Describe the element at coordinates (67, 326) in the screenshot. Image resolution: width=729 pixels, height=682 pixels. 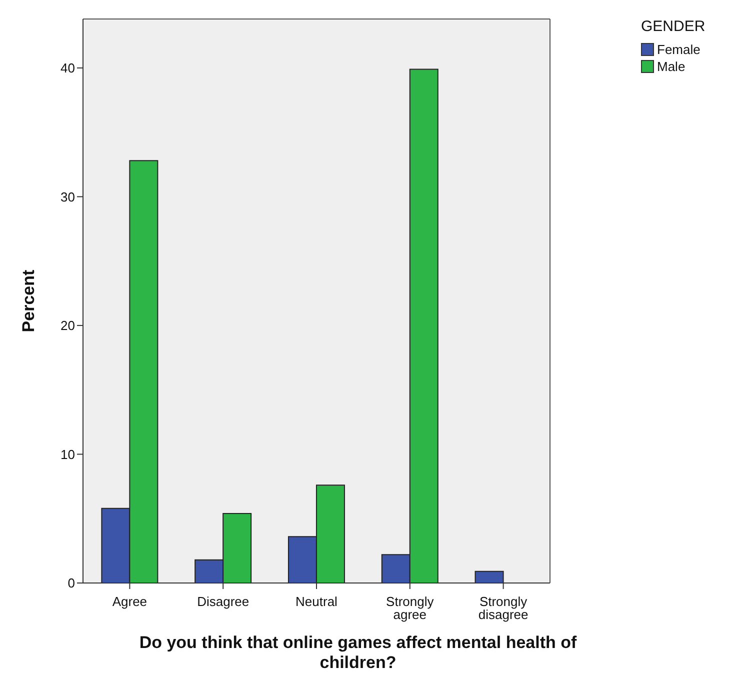
I see `y-tick-label: 20` at that location.